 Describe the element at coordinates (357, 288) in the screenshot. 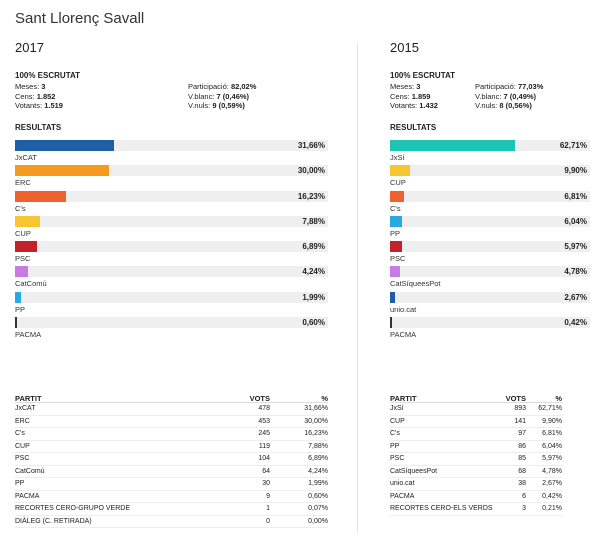

I see `column-divider` at that location.